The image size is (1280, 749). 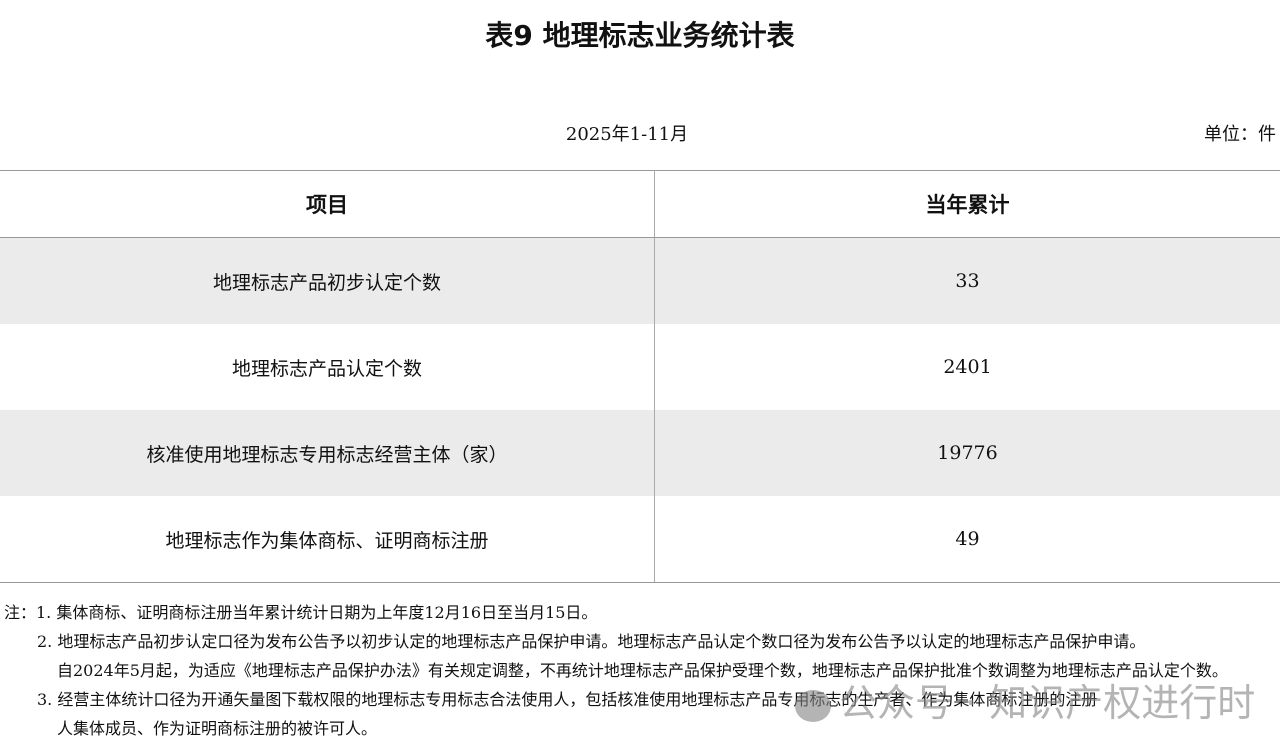 What do you see at coordinates (640, 35) in the screenshot?
I see `page-title: 表9 地理标志业务统计表` at bounding box center [640, 35].